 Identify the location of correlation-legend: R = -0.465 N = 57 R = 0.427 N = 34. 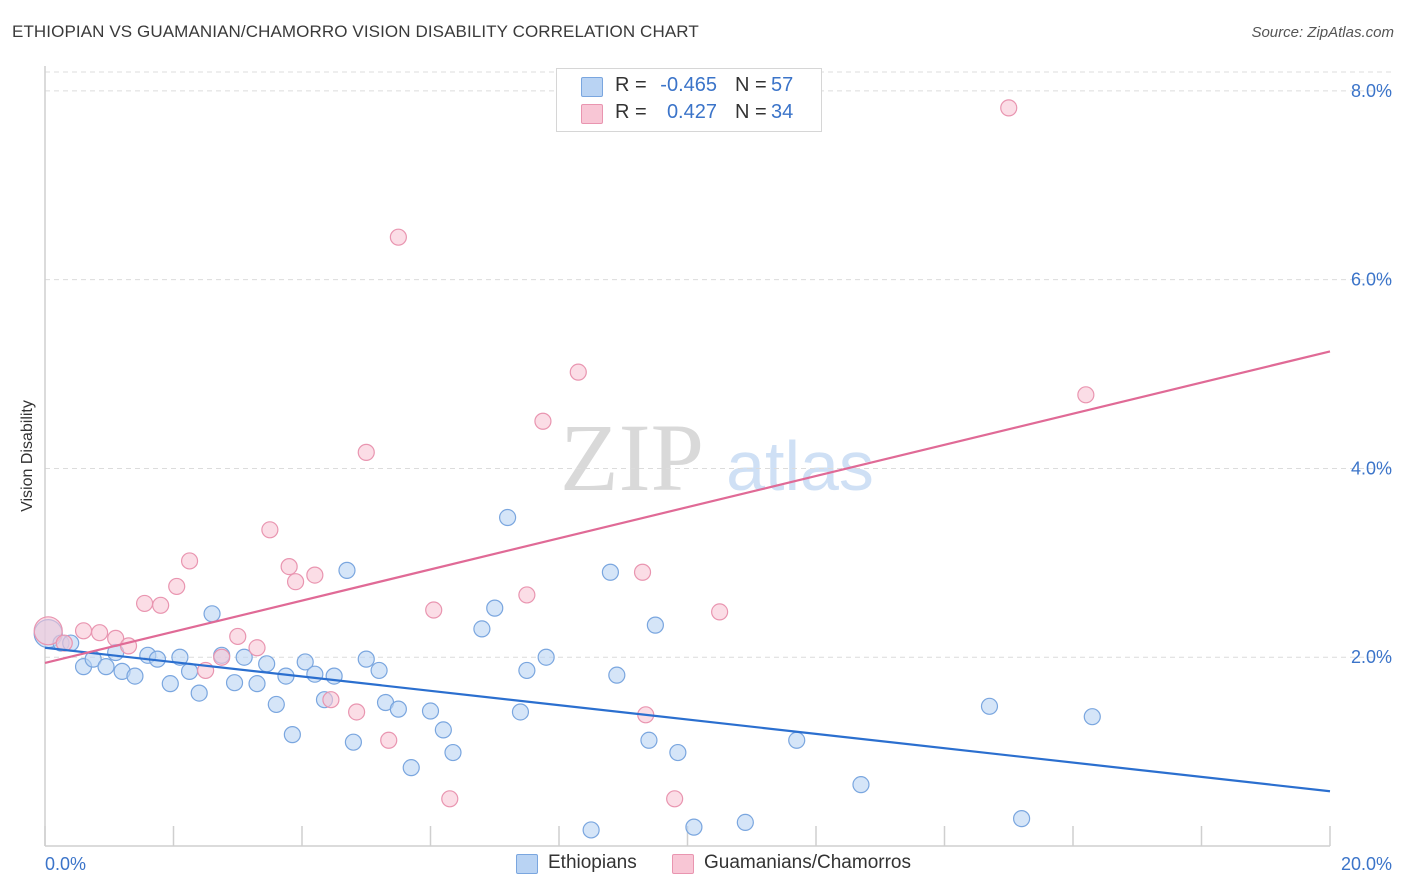
(689, 100).